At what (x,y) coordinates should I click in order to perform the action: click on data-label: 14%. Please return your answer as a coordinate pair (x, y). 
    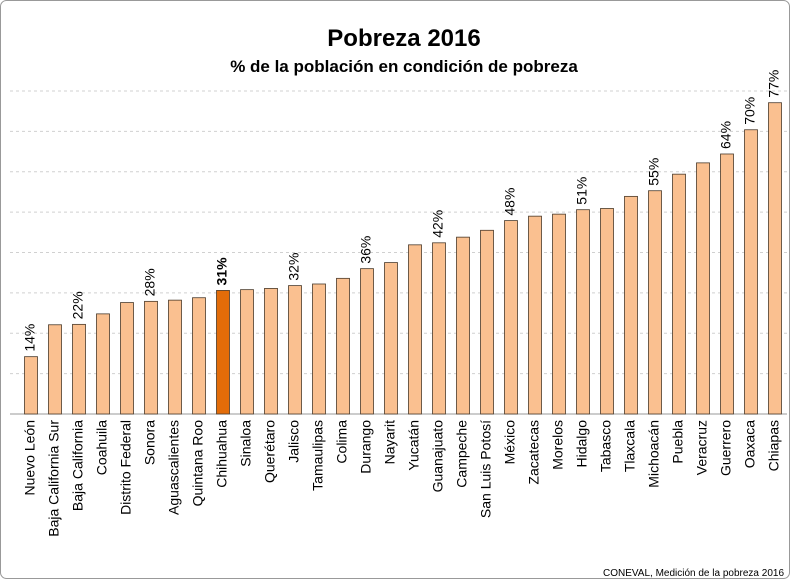
    Looking at the image, I should click on (30, 338).